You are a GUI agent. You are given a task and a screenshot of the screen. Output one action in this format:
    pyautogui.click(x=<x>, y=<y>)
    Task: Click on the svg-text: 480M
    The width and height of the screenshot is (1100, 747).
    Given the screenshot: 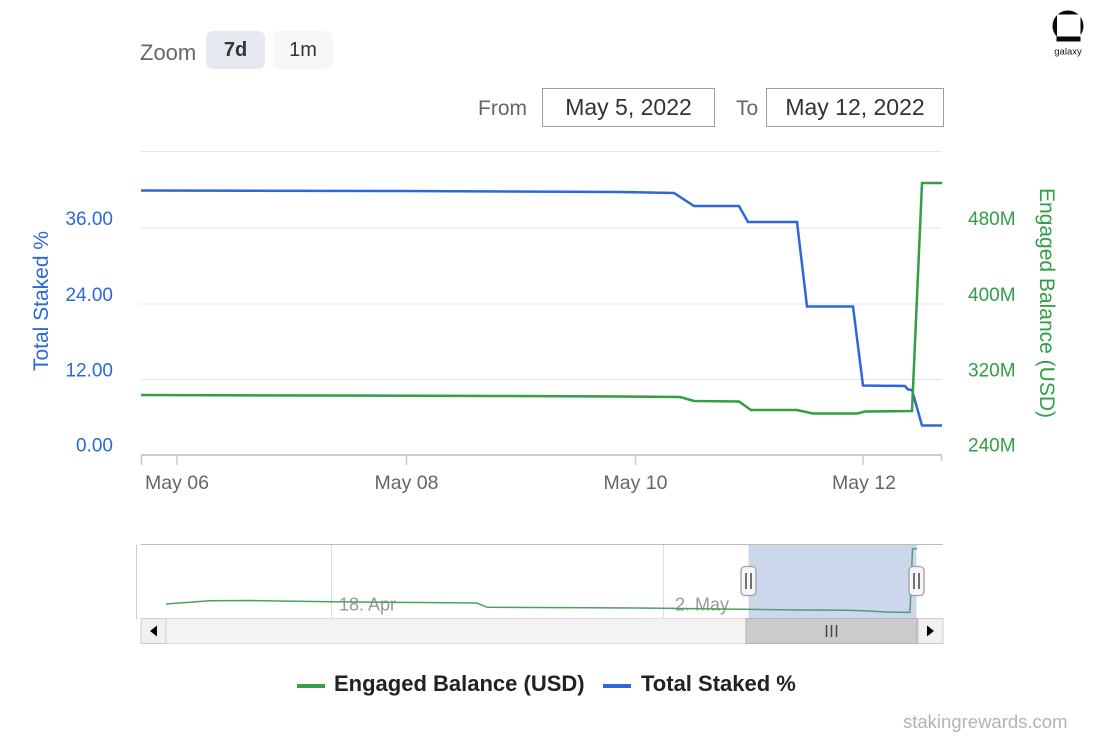 What is the action you would take?
    pyautogui.click(x=992, y=219)
    